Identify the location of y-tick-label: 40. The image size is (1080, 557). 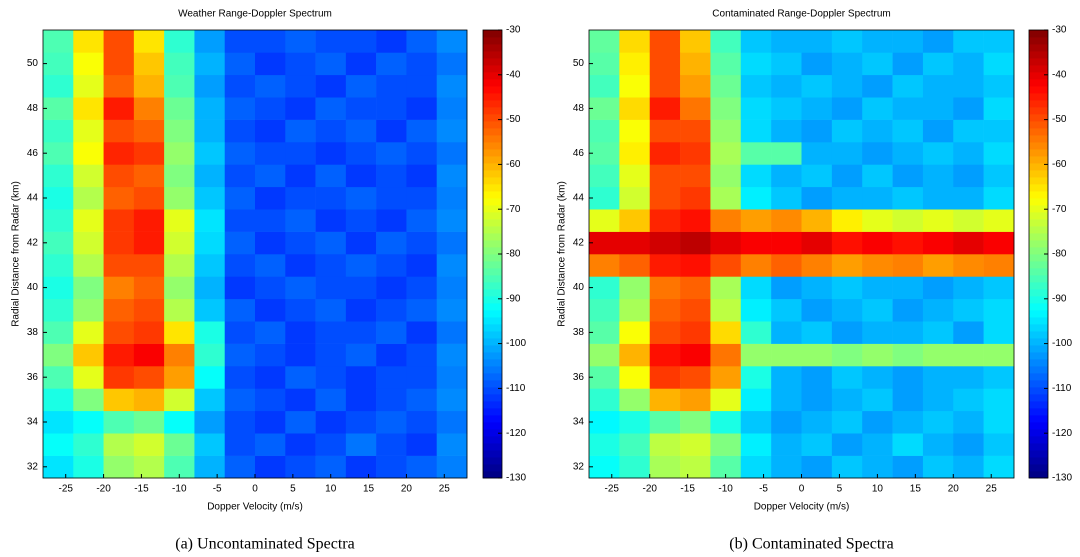
(579, 287).